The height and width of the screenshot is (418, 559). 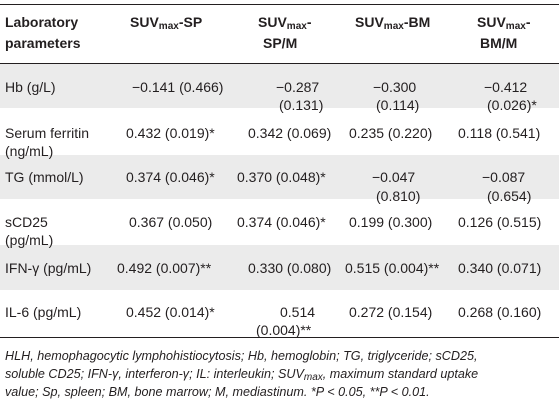 What do you see at coordinates (285, 23) in the screenshot?
I see `header-suv-sp-m: SUVmax-` at bounding box center [285, 23].